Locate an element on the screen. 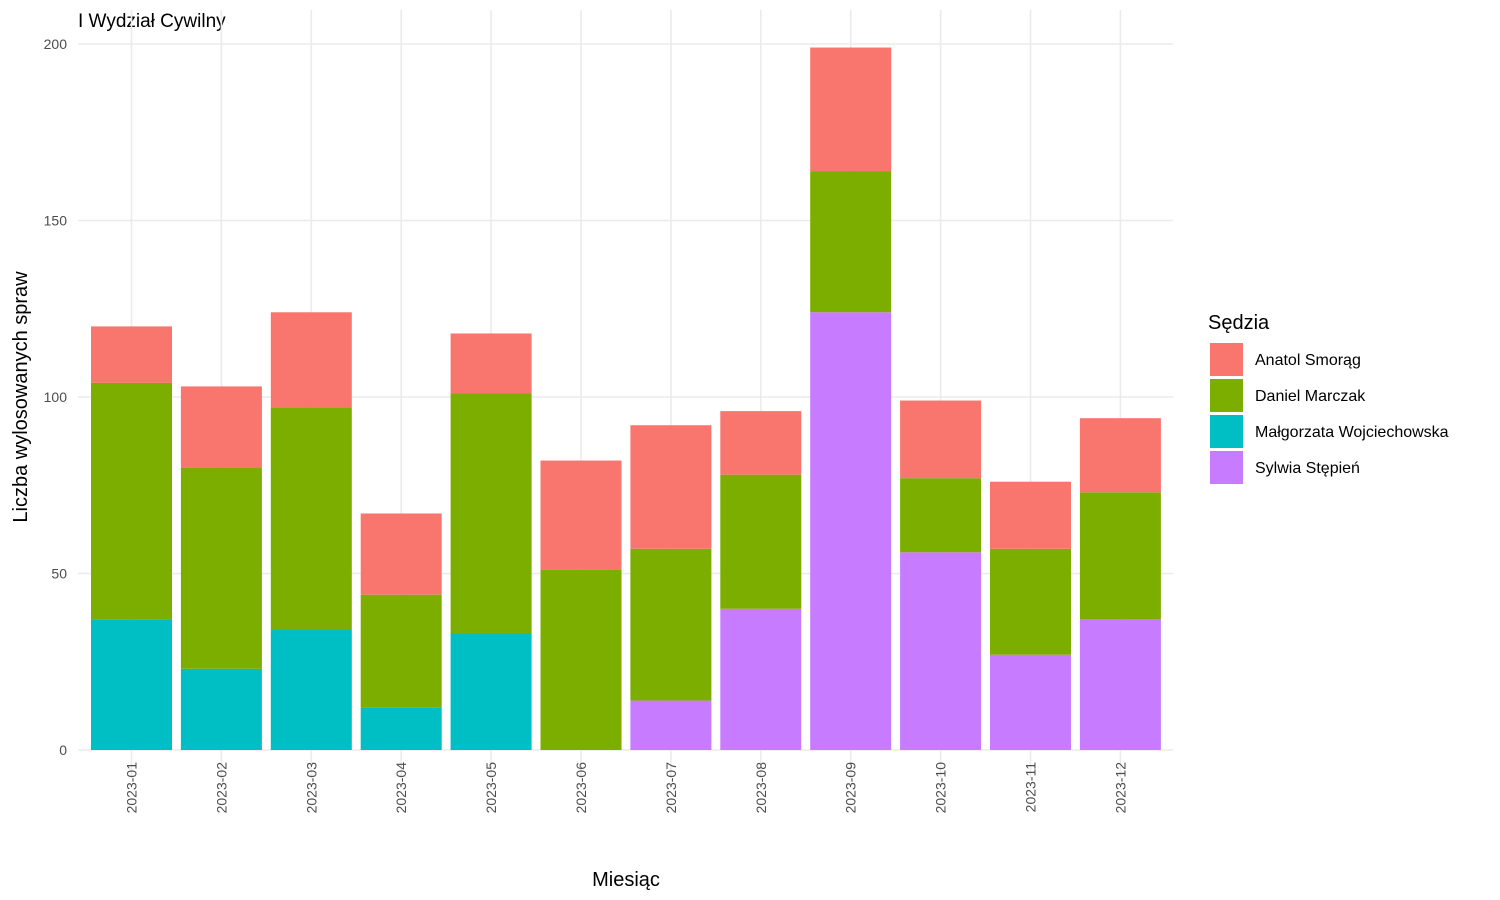  y-tick-label: 150 is located at coordinates (56, 221).